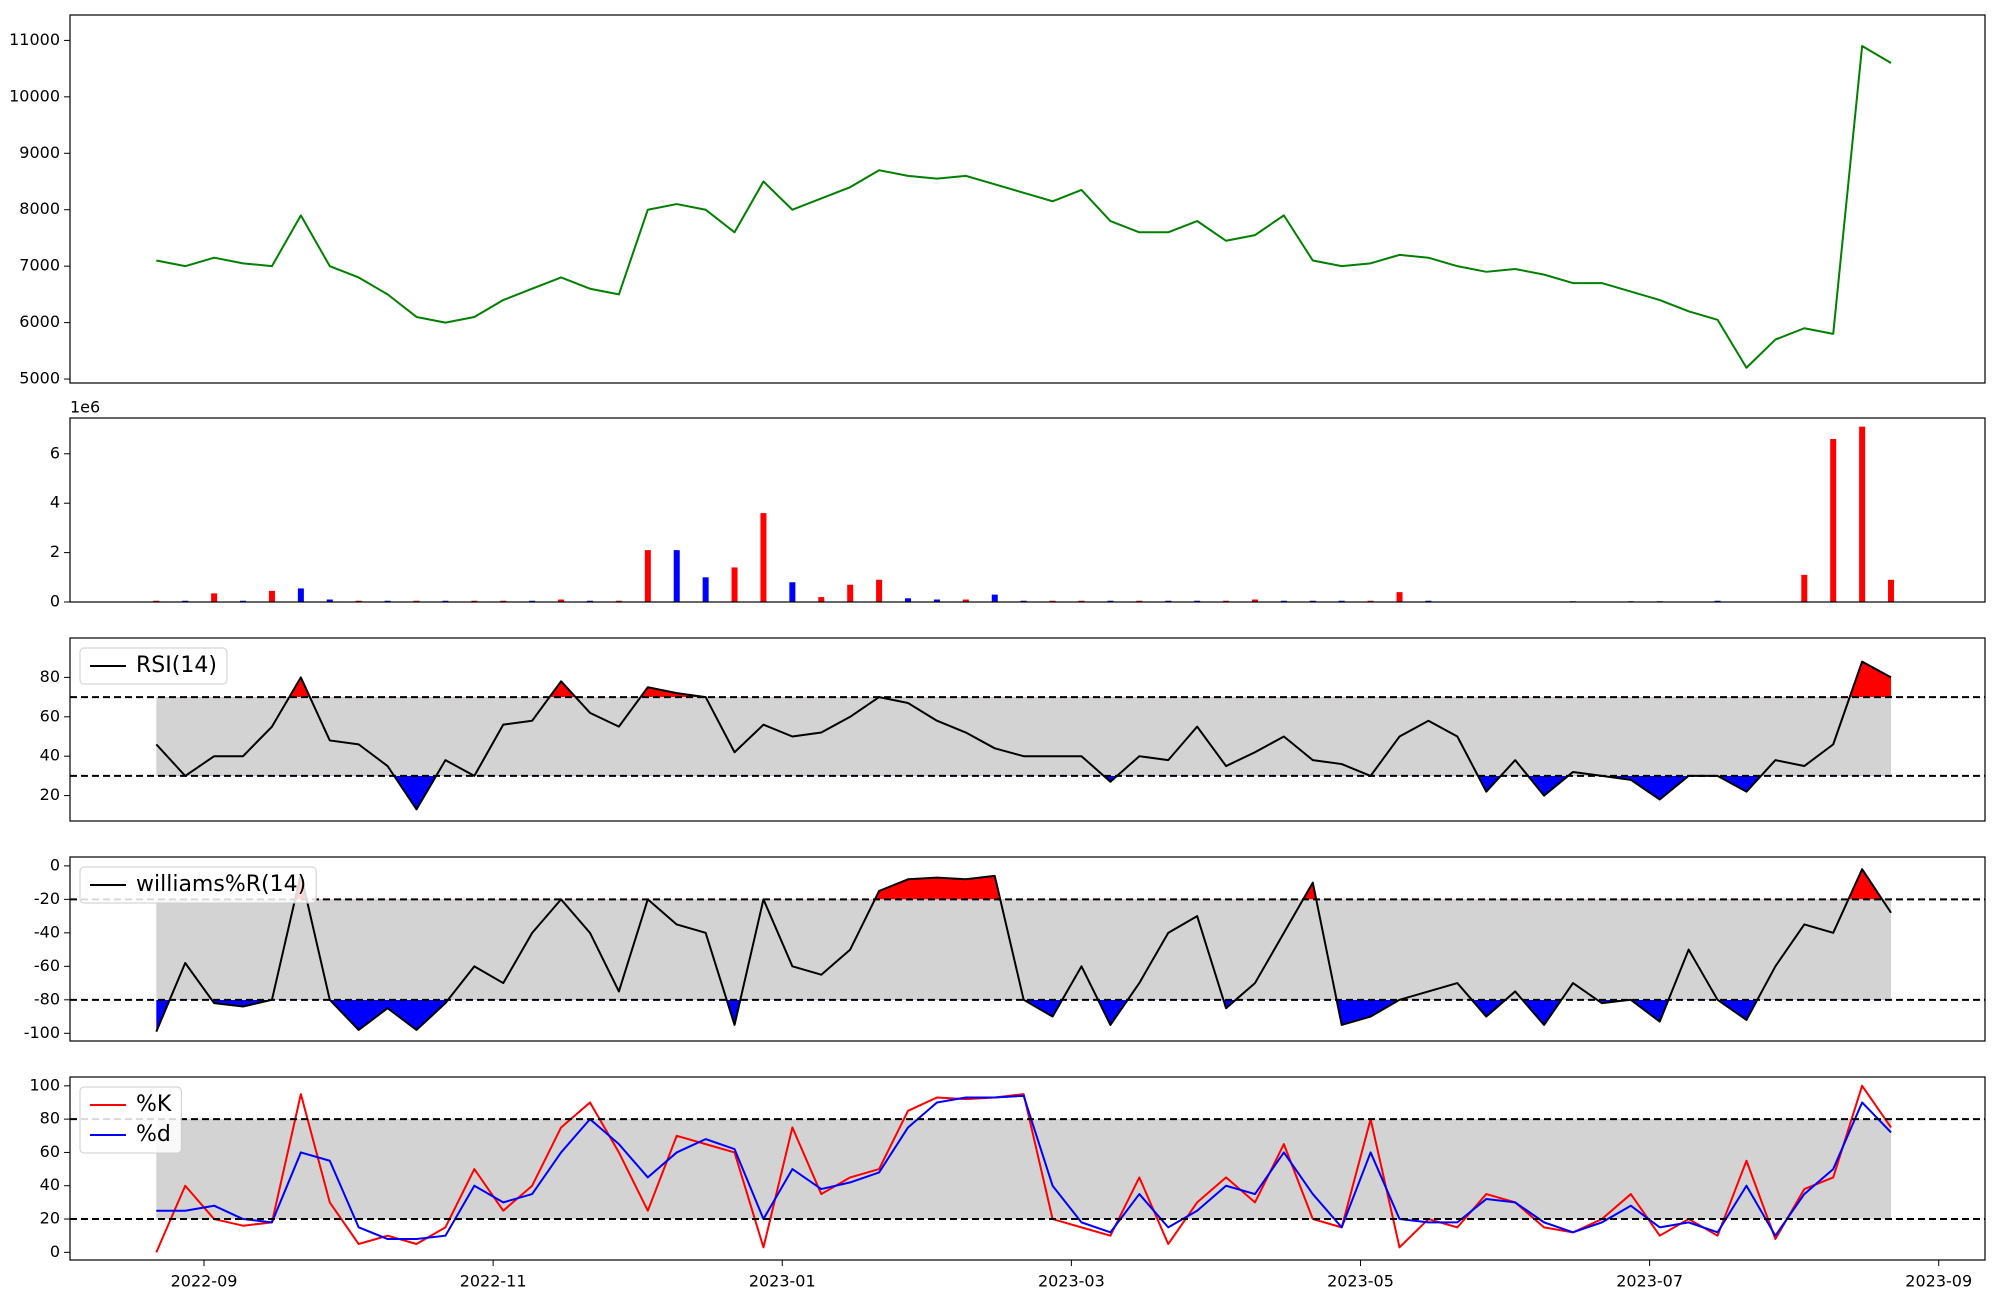  What do you see at coordinates (1360, 1281) in the screenshot?
I see `x-tick-label: 2023-05` at bounding box center [1360, 1281].